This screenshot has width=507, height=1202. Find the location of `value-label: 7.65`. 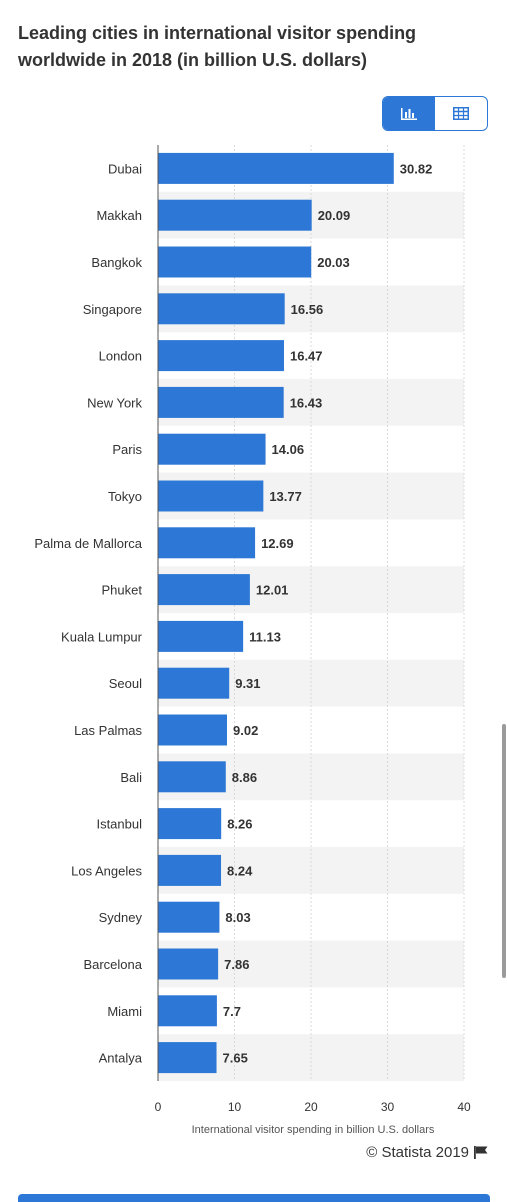

value-label: 7.65 is located at coordinates (235, 1058).